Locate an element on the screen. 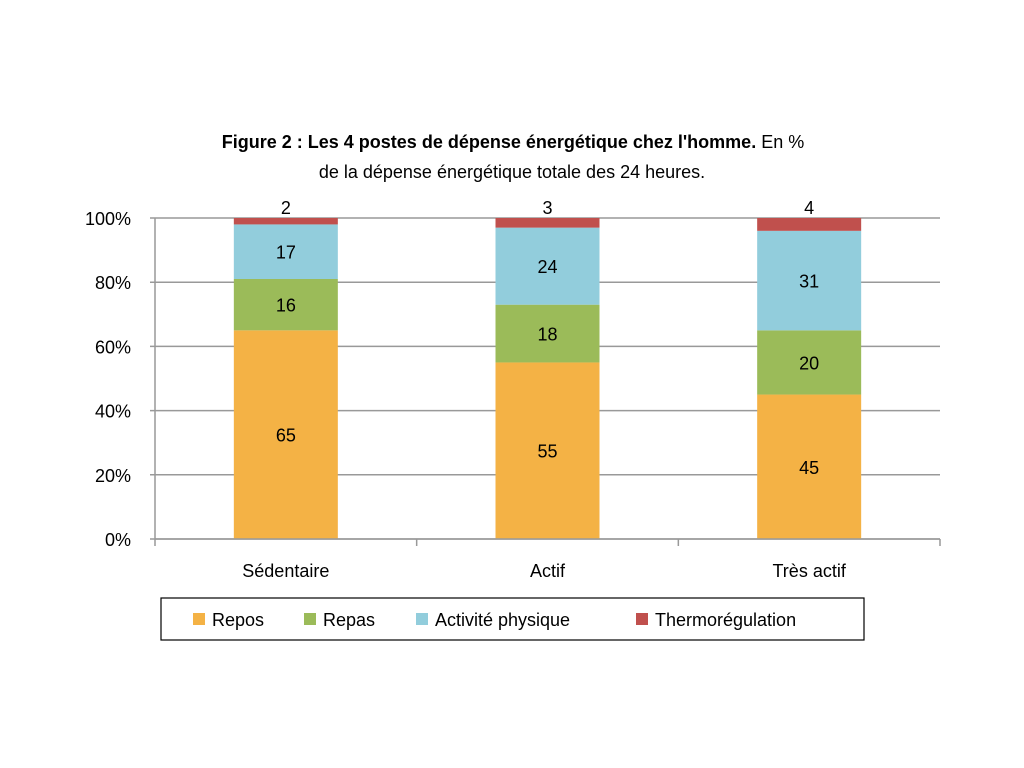 Image resolution: width=1024 pixels, height=768 pixels. x-tick-label: Sédentaire is located at coordinates (285, 571).